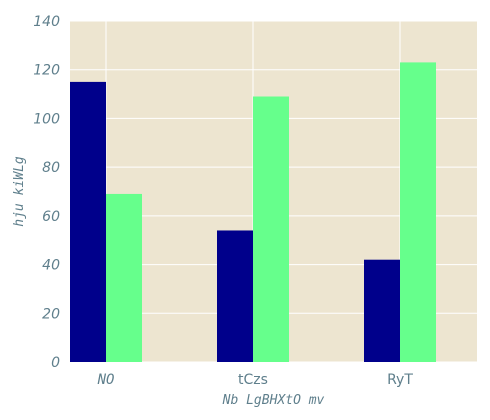 Image resolution: width=490 pixels, height=420 pixels. Describe the element at coordinates (273, 400) in the screenshot. I see `x-axis-label: Nb LgBHXtO mv` at that location.